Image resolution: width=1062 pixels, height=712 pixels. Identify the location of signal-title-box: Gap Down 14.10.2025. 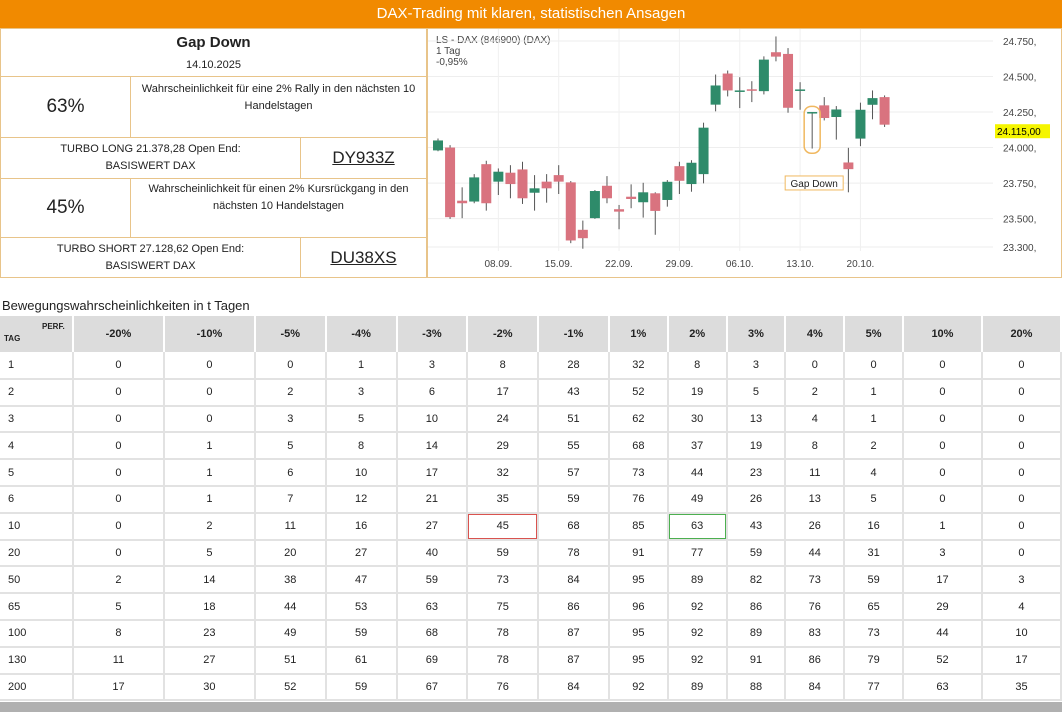
(213, 52).